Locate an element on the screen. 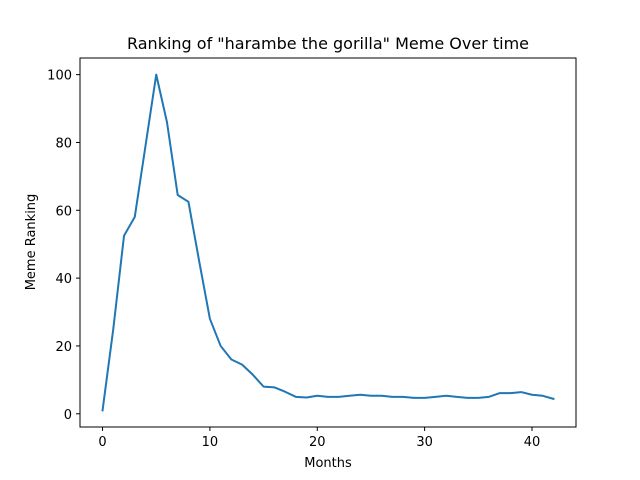 This screenshot has height=480, width=640. x-tick-label: 20 is located at coordinates (317, 442).